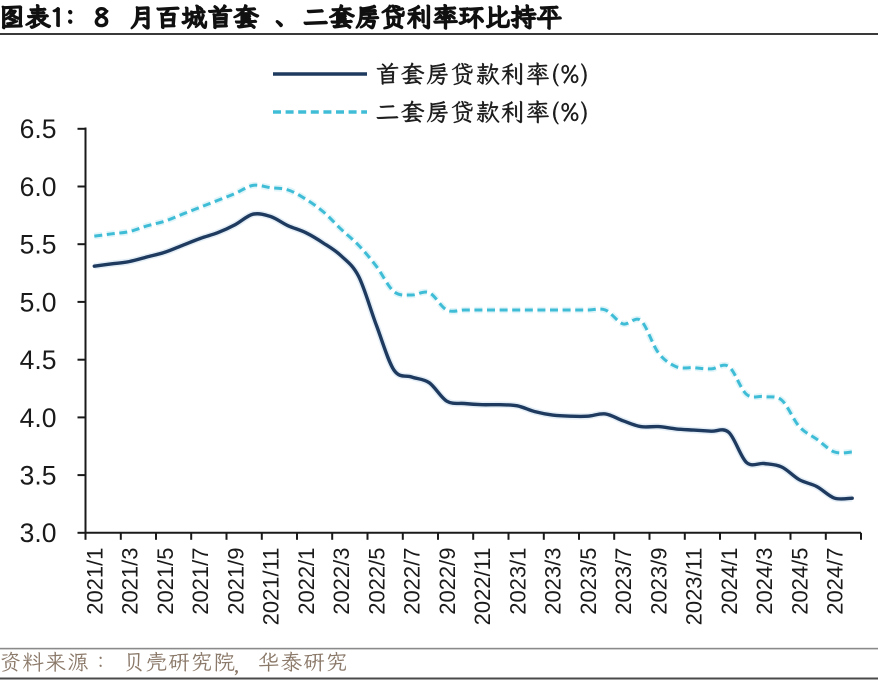 Image resolution: width=878 pixels, height=686 pixels. I want to click on svg-text: 2023/7, so click(623, 581).